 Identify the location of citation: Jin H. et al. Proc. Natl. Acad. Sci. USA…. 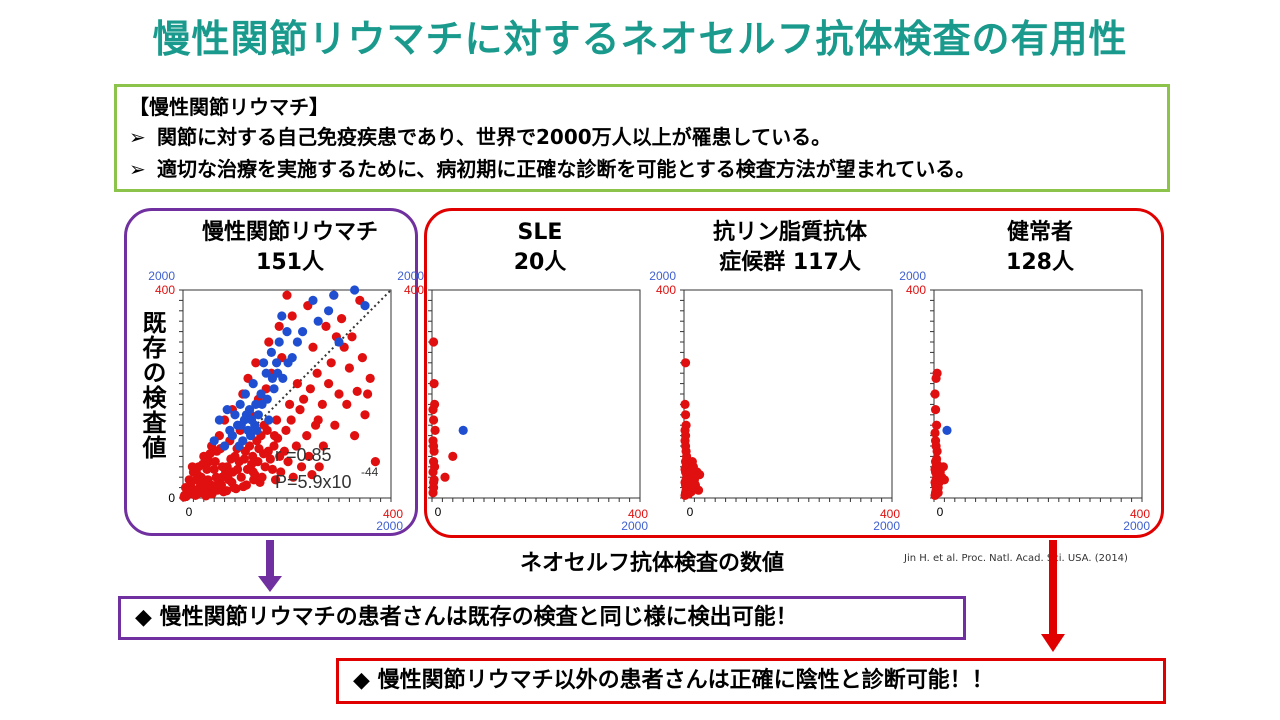
(1016, 558).